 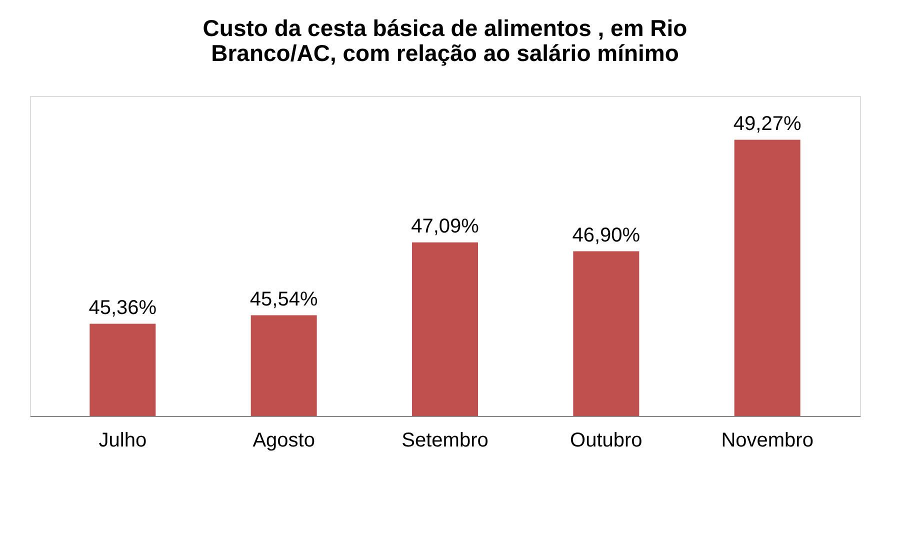 I want to click on text: Custo da cesta básica de alimentos , em Rio, so click(x=445, y=28).